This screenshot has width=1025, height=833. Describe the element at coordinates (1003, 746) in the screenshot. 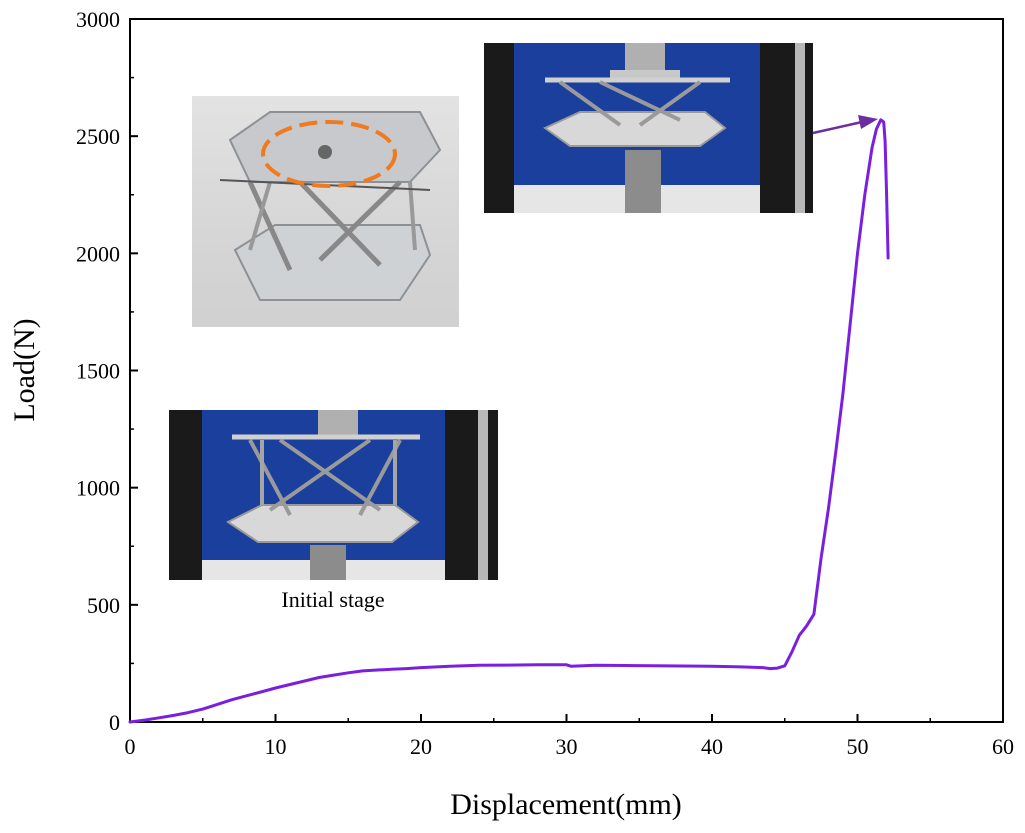

I see `x-tick-label: 60` at that location.